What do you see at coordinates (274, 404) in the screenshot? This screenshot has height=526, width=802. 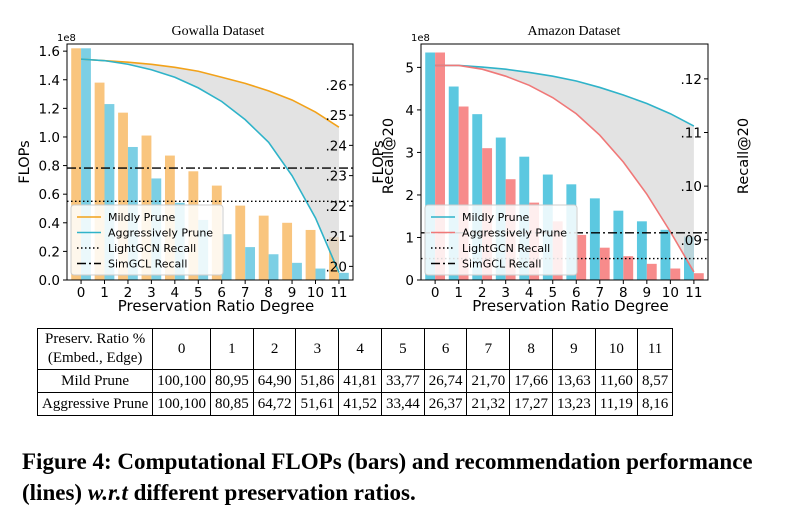 I see `table-cell: 64,72` at bounding box center [274, 404].